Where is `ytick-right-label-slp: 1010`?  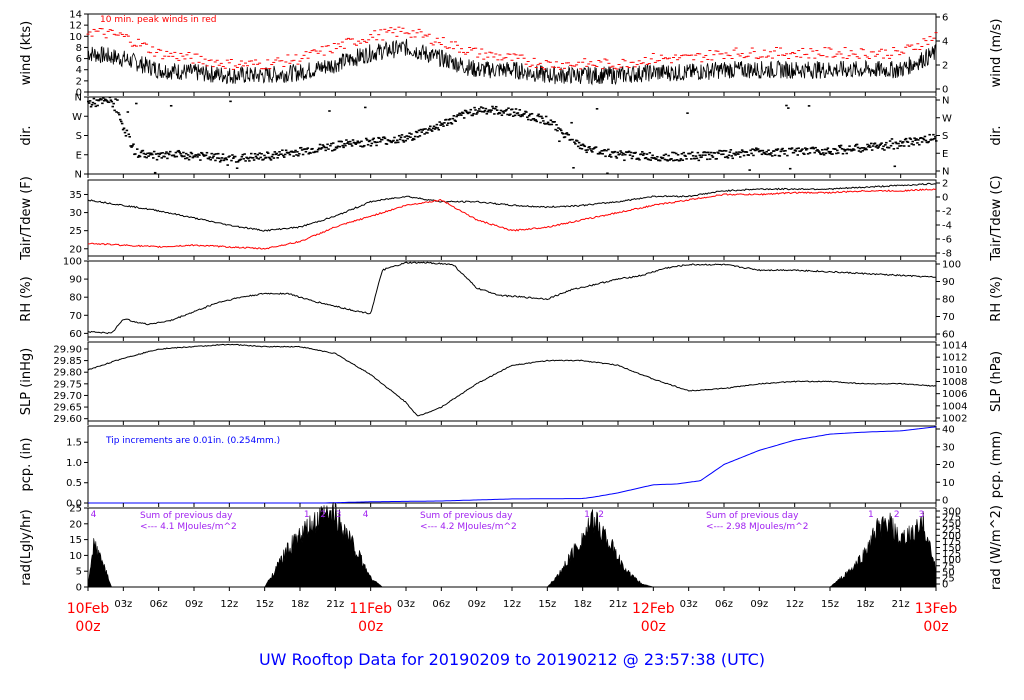
ytick-right-label-slp: 1010 is located at coordinates (954, 370).